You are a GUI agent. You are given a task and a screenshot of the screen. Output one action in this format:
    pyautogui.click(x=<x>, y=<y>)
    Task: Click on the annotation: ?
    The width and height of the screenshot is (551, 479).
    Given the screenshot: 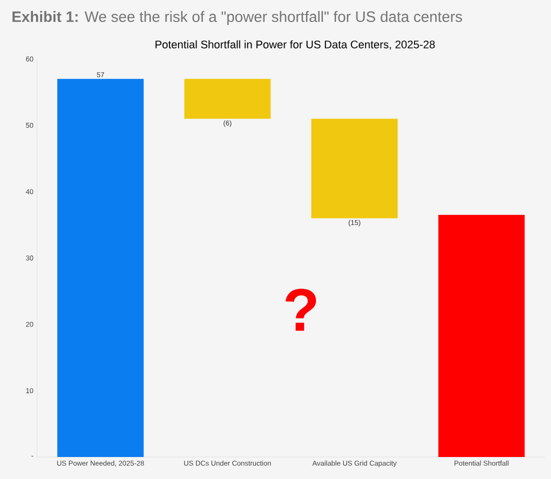 What is the action you would take?
    pyautogui.click(x=301, y=309)
    